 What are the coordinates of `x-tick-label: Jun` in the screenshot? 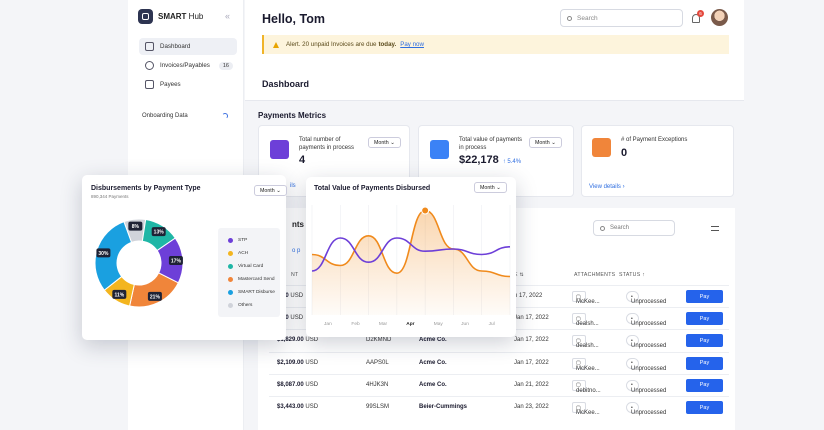 It's located at (465, 324).